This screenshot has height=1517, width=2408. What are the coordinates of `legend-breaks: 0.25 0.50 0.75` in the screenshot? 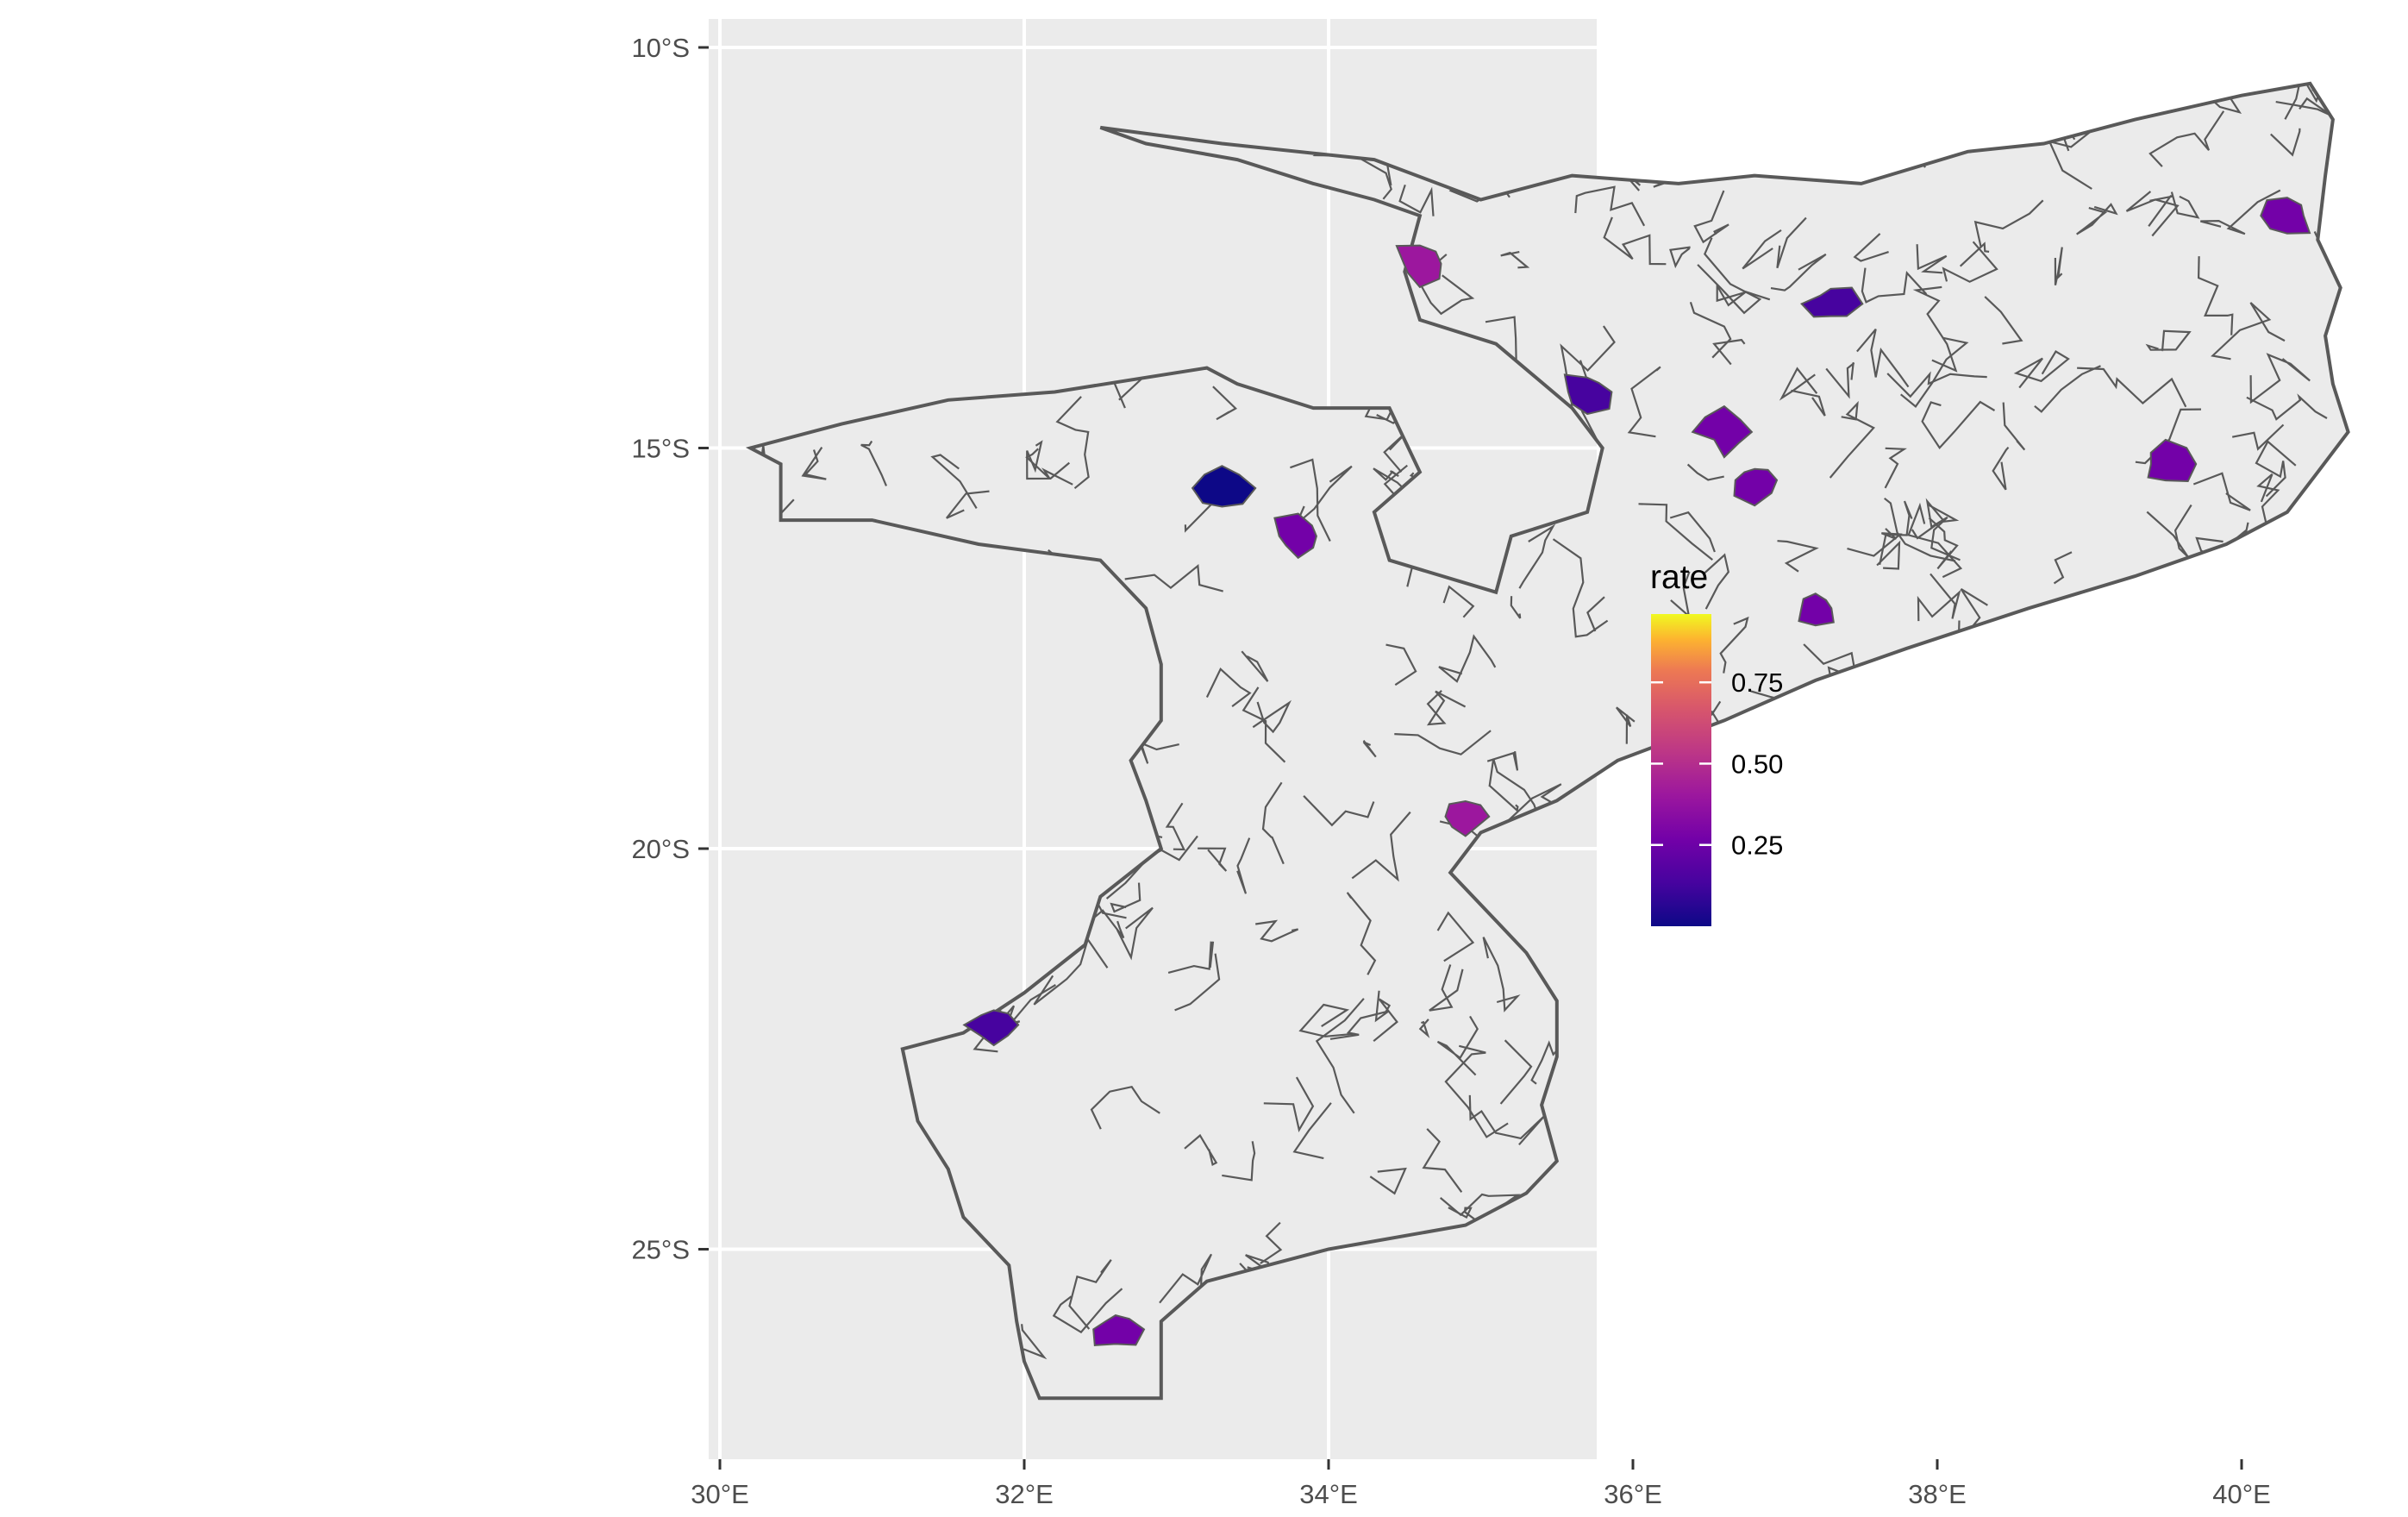 It's located at (1717, 764).